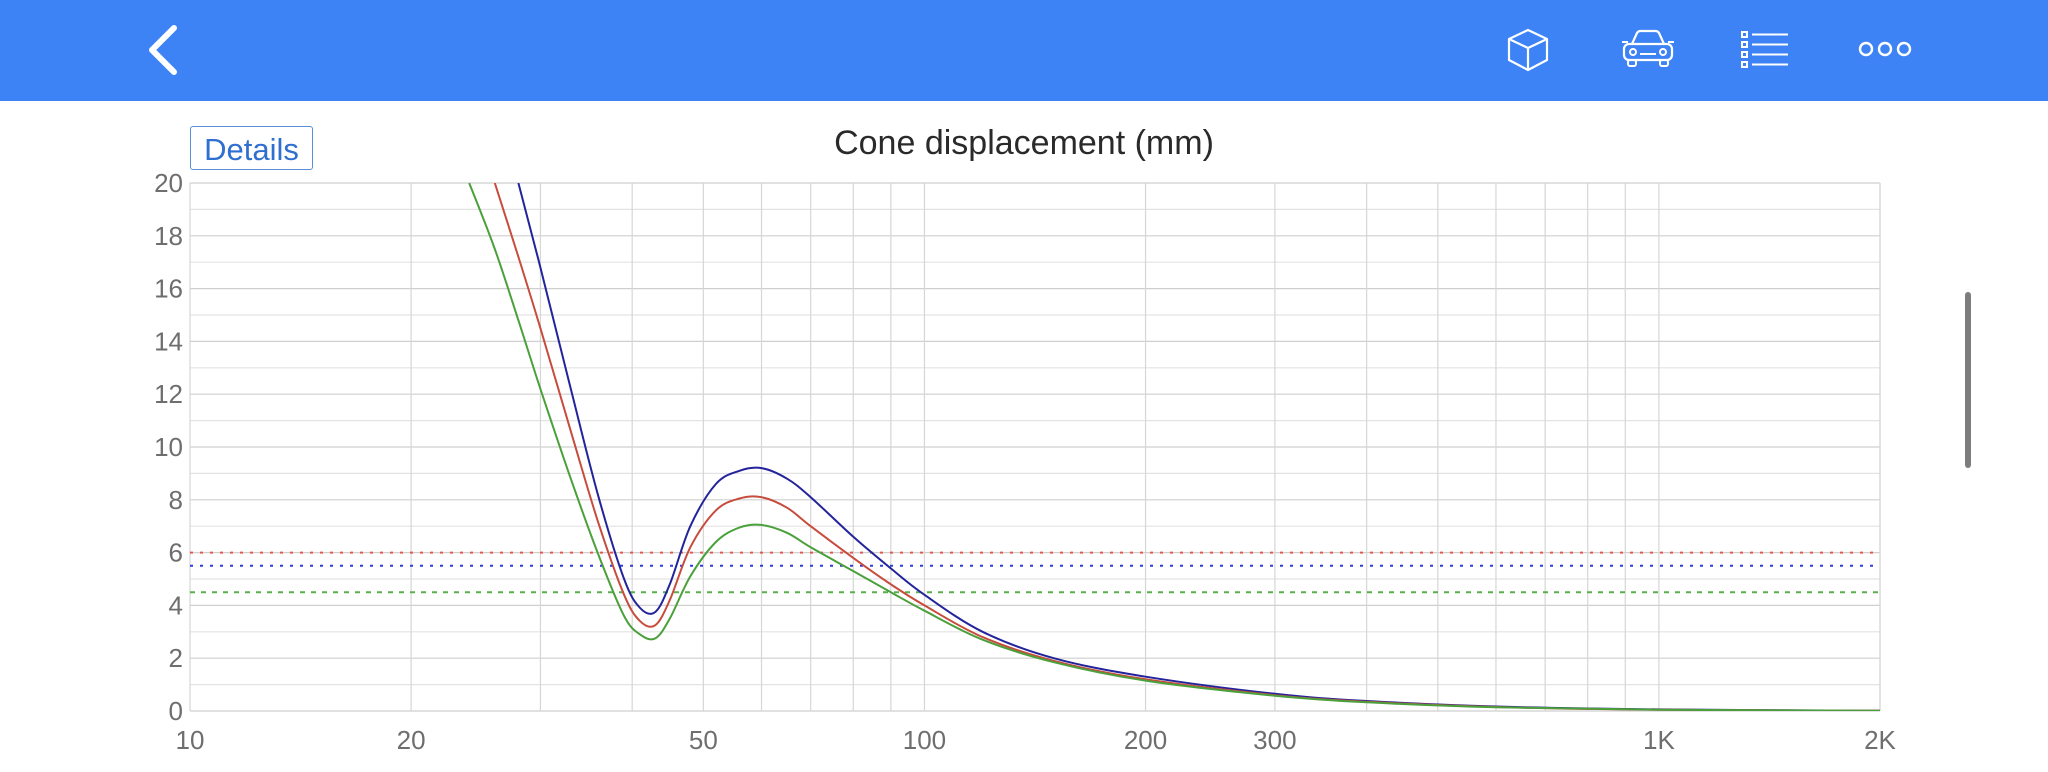 The image size is (2048, 772). Describe the element at coordinates (168, 447) in the screenshot. I see `y-tick-label: 10` at that location.